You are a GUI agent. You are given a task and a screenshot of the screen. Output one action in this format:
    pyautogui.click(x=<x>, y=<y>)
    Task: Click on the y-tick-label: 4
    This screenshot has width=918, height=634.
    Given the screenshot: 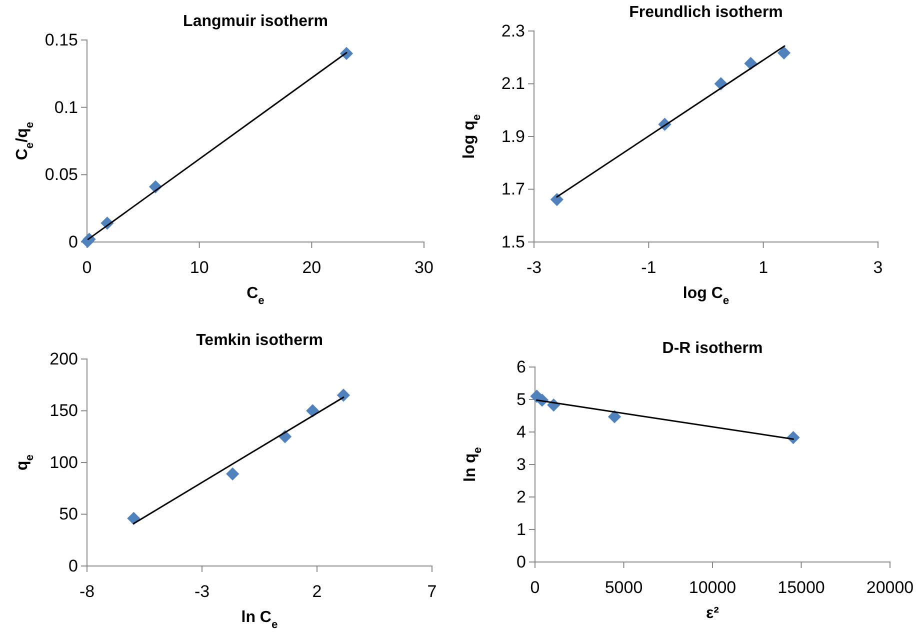 What is the action you would take?
    pyautogui.click(x=521, y=432)
    